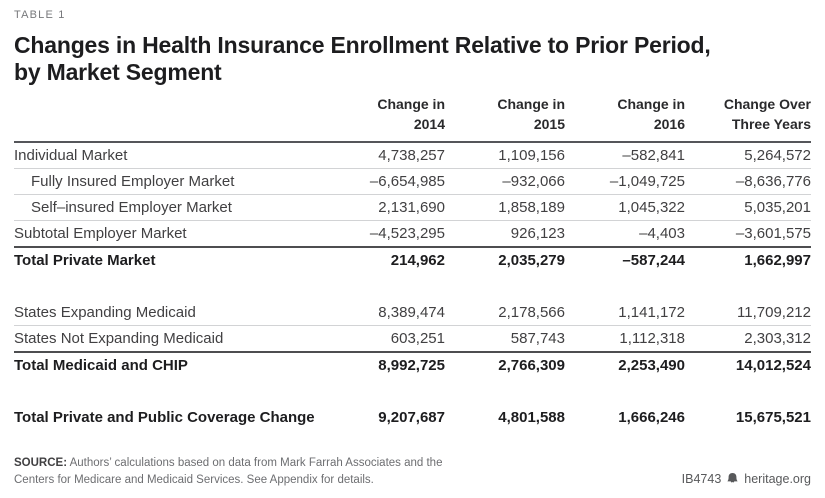  Describe the element at coordinates (625, 182) in the screenshot. I see `cell-value: –1,049,725` at that location.